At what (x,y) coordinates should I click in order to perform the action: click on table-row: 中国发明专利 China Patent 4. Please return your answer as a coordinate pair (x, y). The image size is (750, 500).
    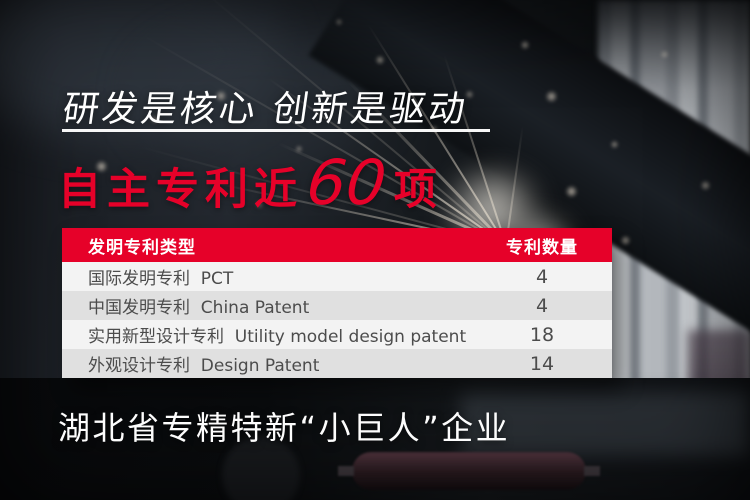
    Looking at the image, I should click on (337, 305).